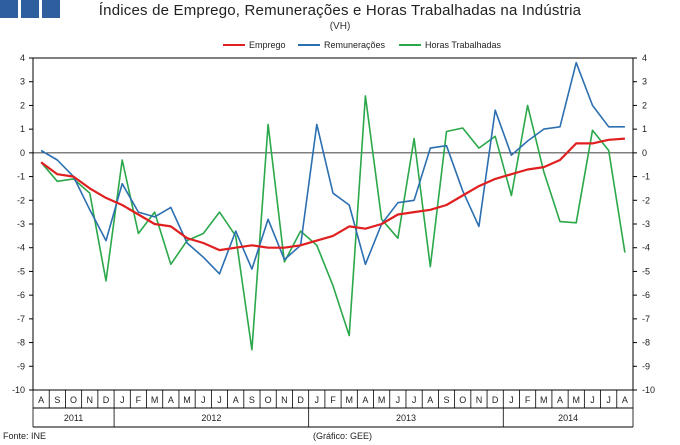 This screenshot has width=680, height=445. Describe the element at coordinates (21, 319) in the screenshot. I see `y-tick-label-left: -7` at that location.